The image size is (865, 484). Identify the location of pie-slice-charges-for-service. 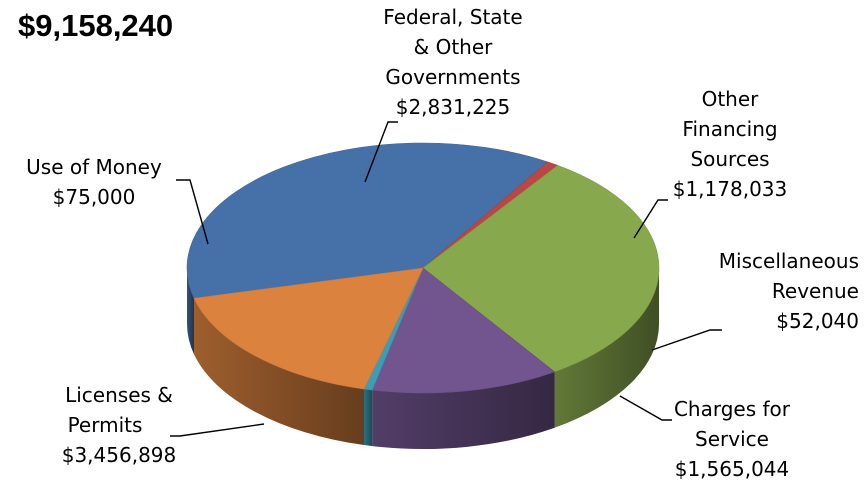
(308, 328).